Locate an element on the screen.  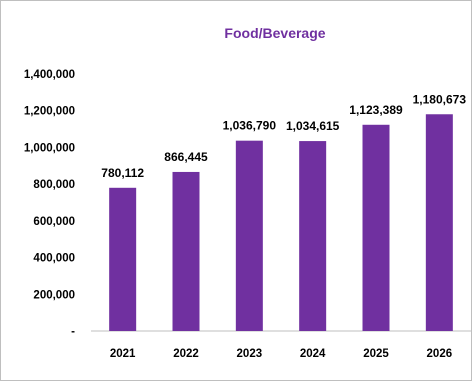
data-label: 1,123,389 is located at coordinates (376, 110).